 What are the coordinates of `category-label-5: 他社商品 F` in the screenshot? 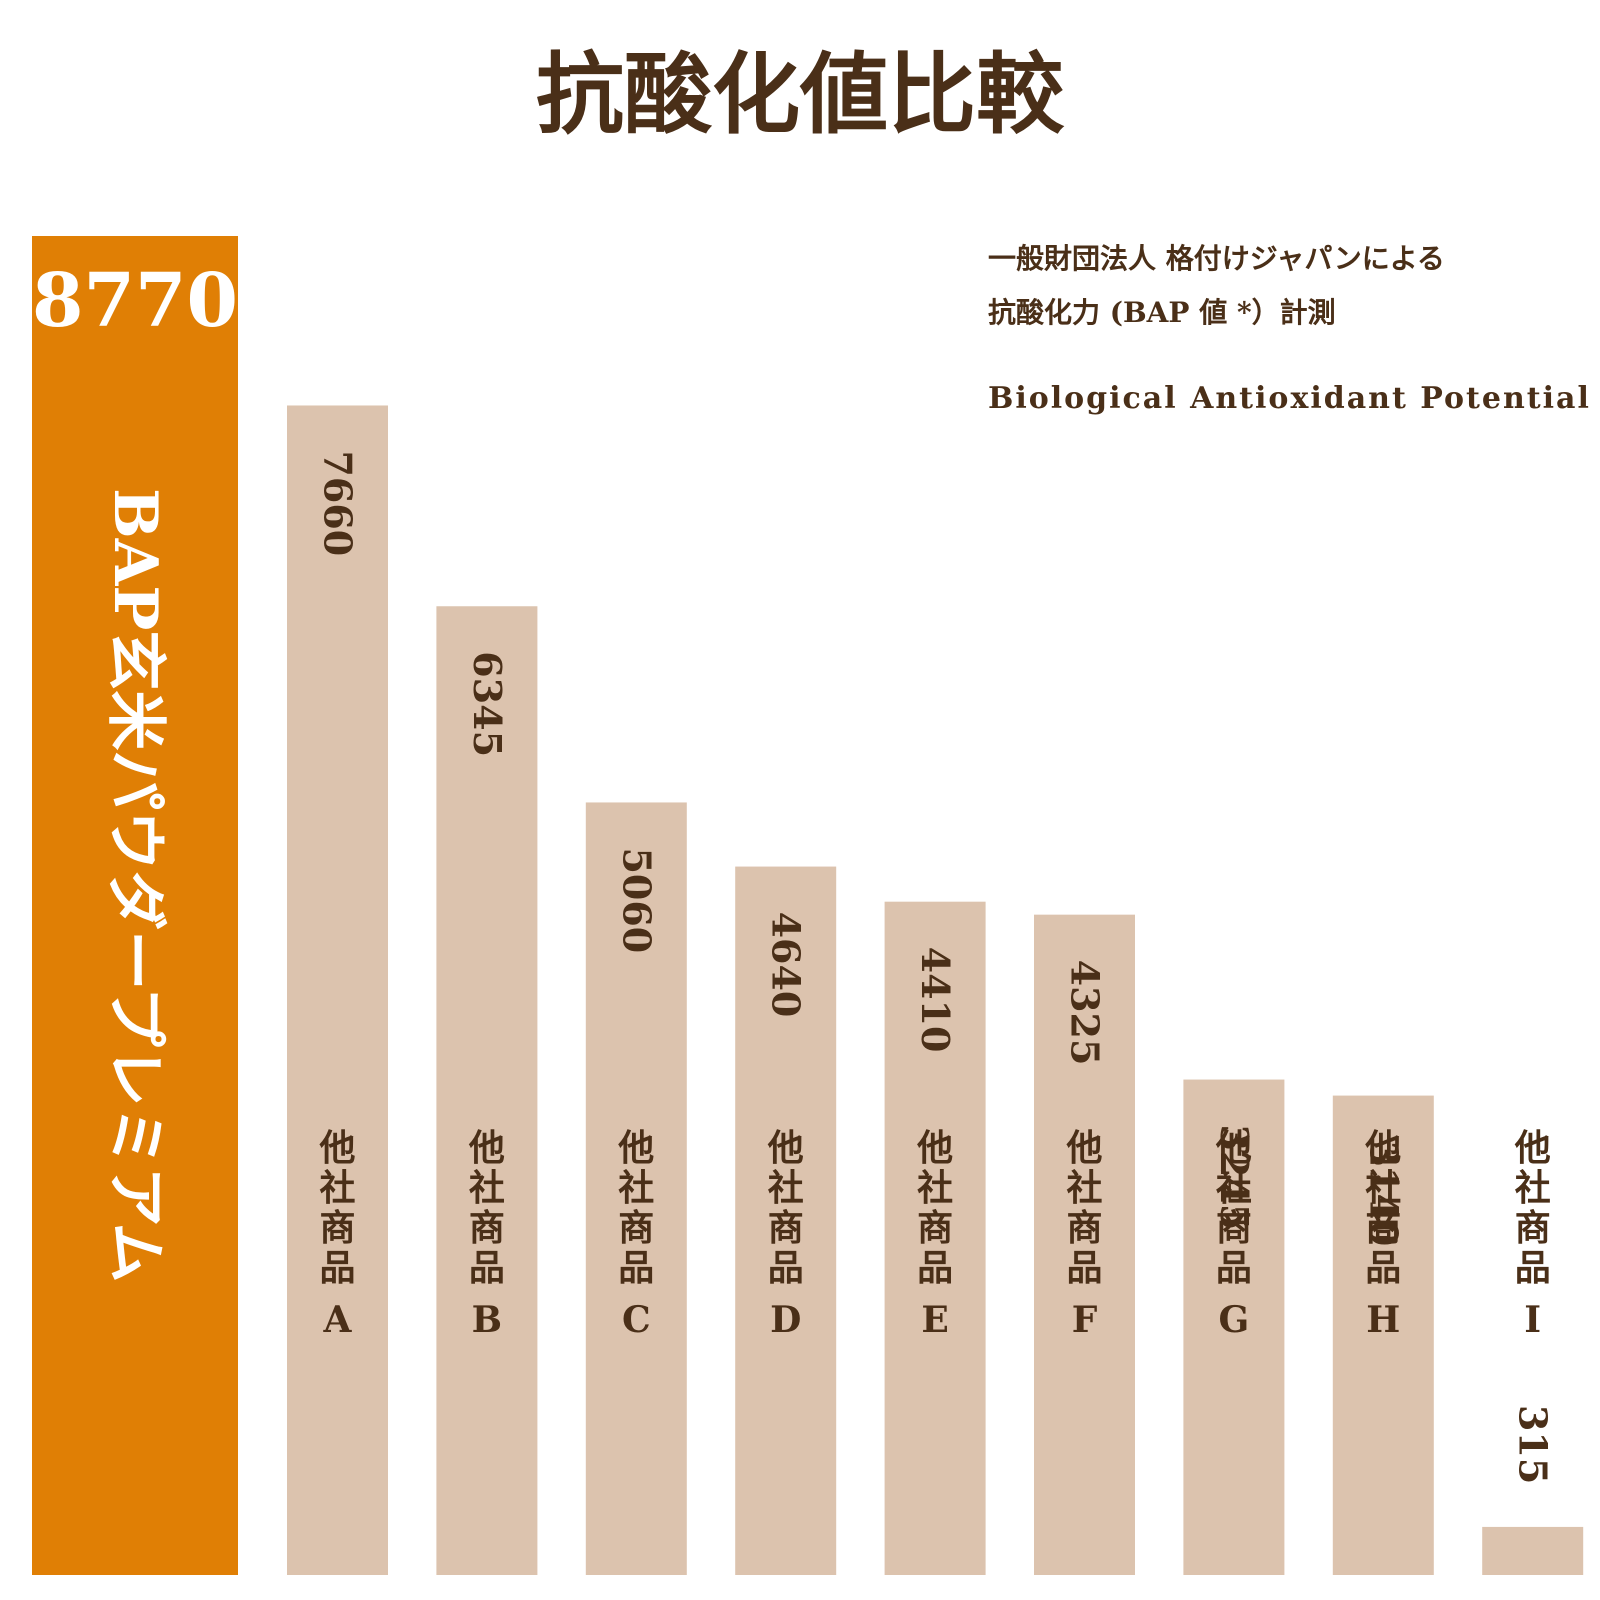 It's located at (1083, 1234).